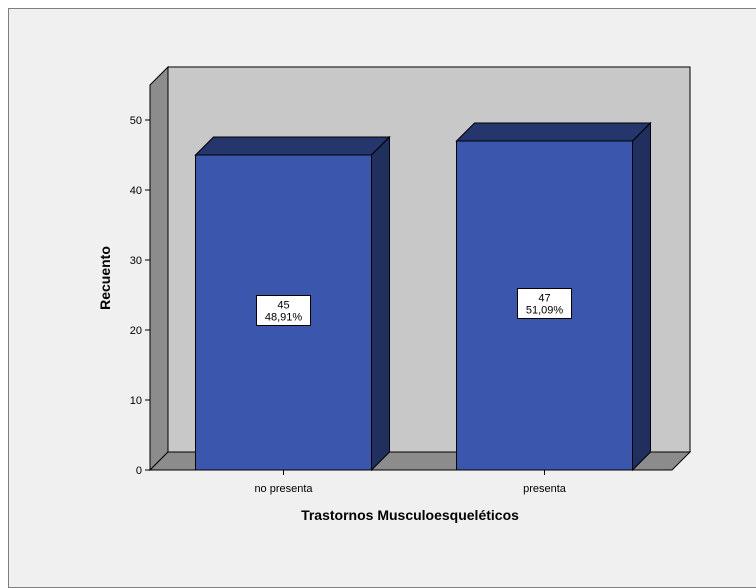 Image resolution: width=756 pixels, height=588 pixels. What do you see at coordinates (283, 306) in the screenshot?
I see `data-label-count: 45` at bounding box center [283, 306].